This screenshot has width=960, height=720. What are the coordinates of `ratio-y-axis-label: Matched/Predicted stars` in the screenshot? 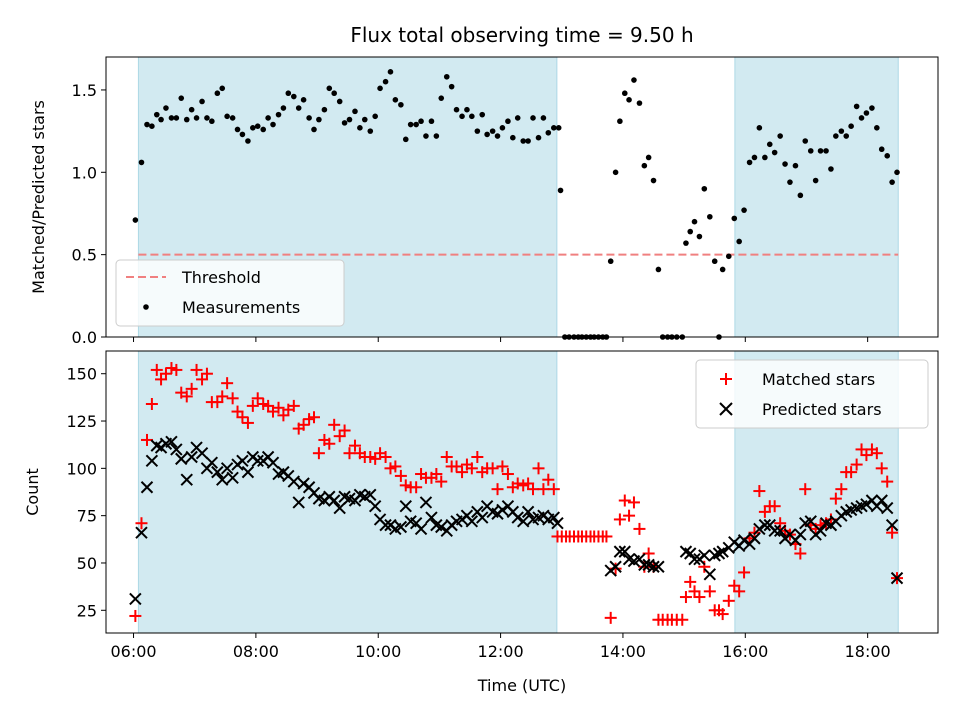 It's located at (38, 197).